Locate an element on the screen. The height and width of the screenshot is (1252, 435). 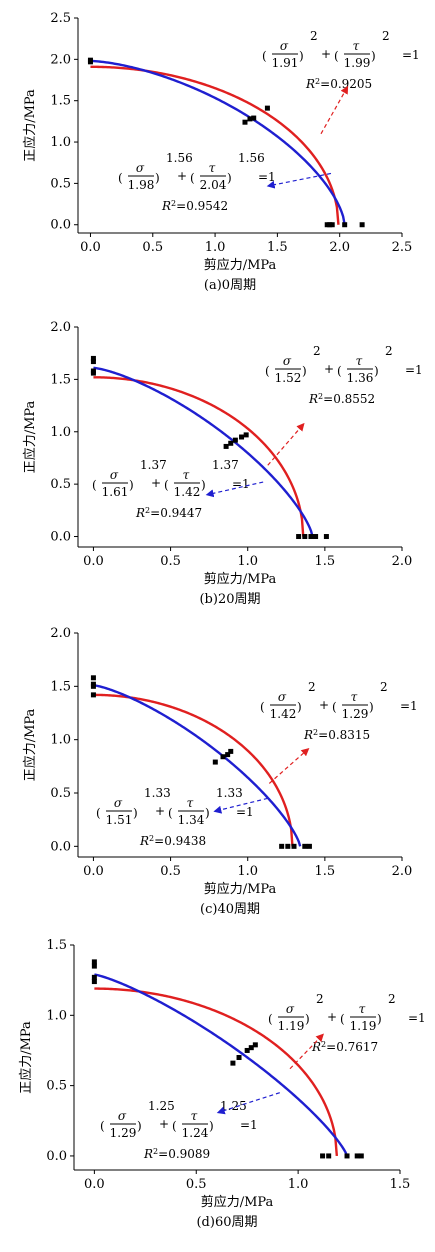
y-tick-label: 1.0 is located at coordinates (60, 432).